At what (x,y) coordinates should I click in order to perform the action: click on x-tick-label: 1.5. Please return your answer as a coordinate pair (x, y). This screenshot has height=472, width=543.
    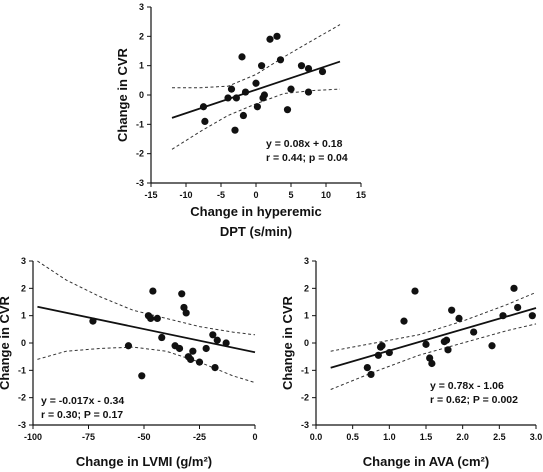
    Looking at the image, I should click on (426, 437).